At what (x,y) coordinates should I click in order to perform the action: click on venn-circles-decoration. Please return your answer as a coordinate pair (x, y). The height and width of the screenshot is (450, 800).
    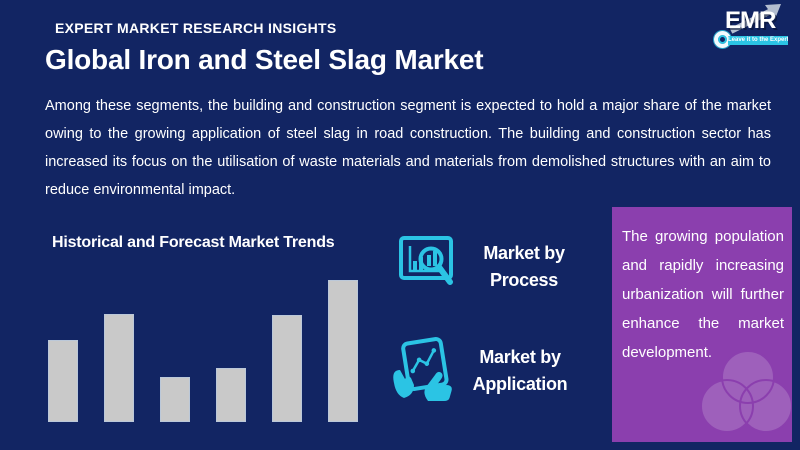
    Looking at the image, I should click on (746, 391).